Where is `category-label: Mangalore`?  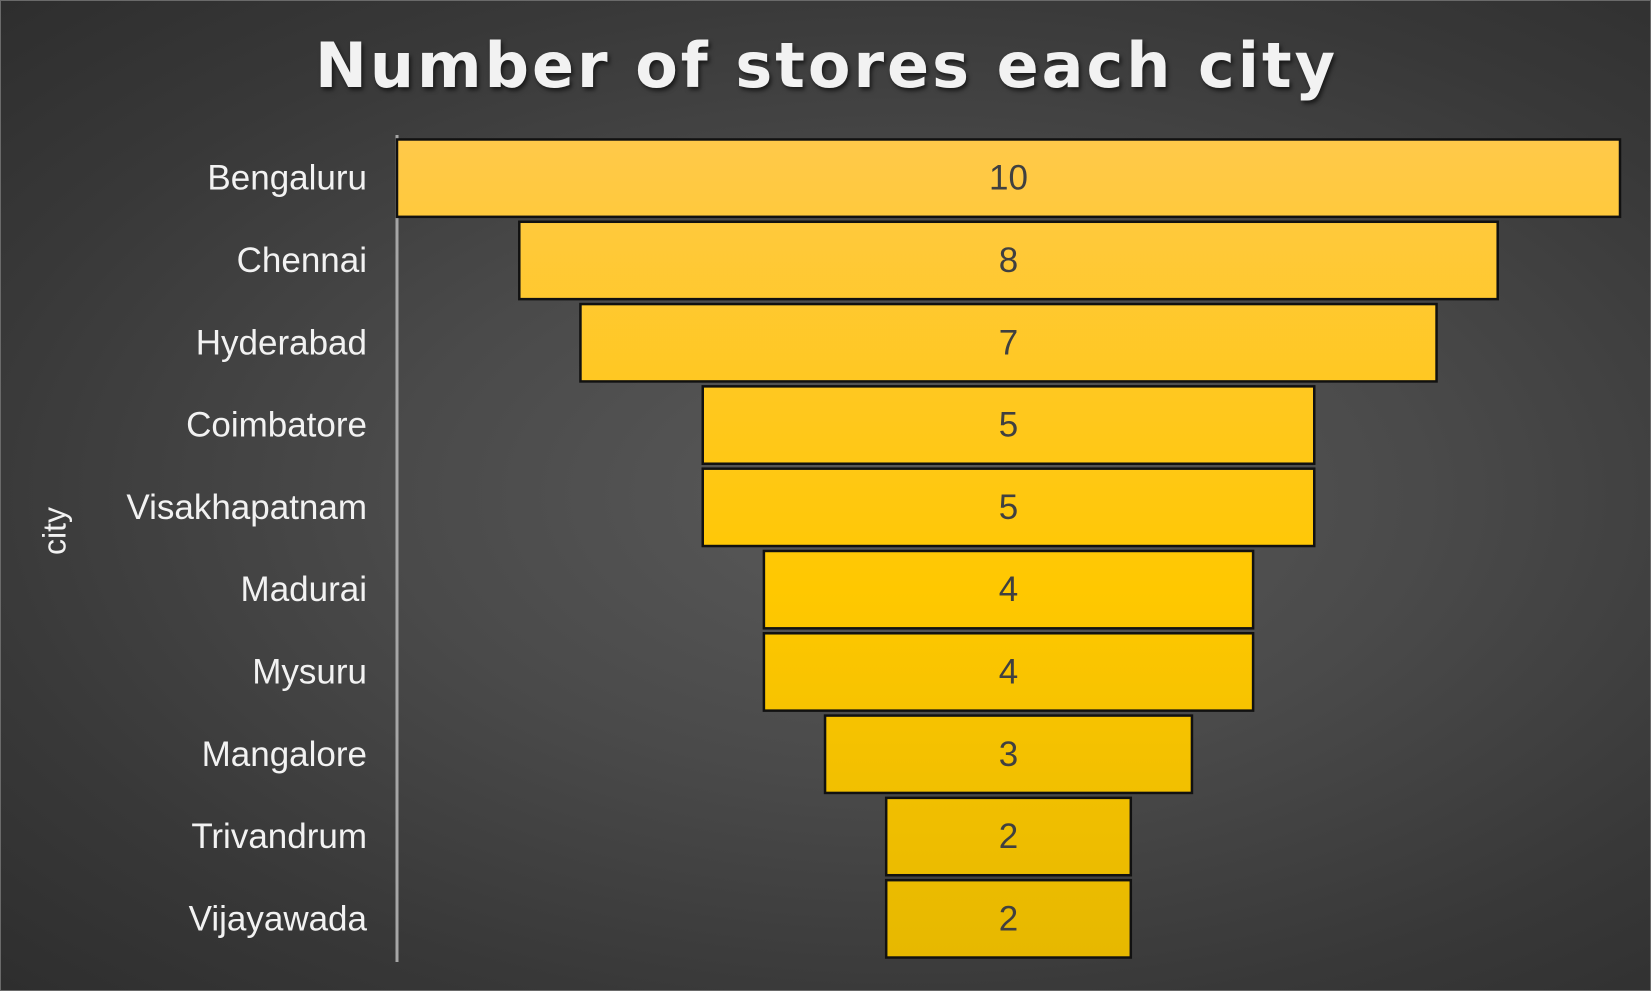
category-label: Mangalore is located at coordinates (284, 754).